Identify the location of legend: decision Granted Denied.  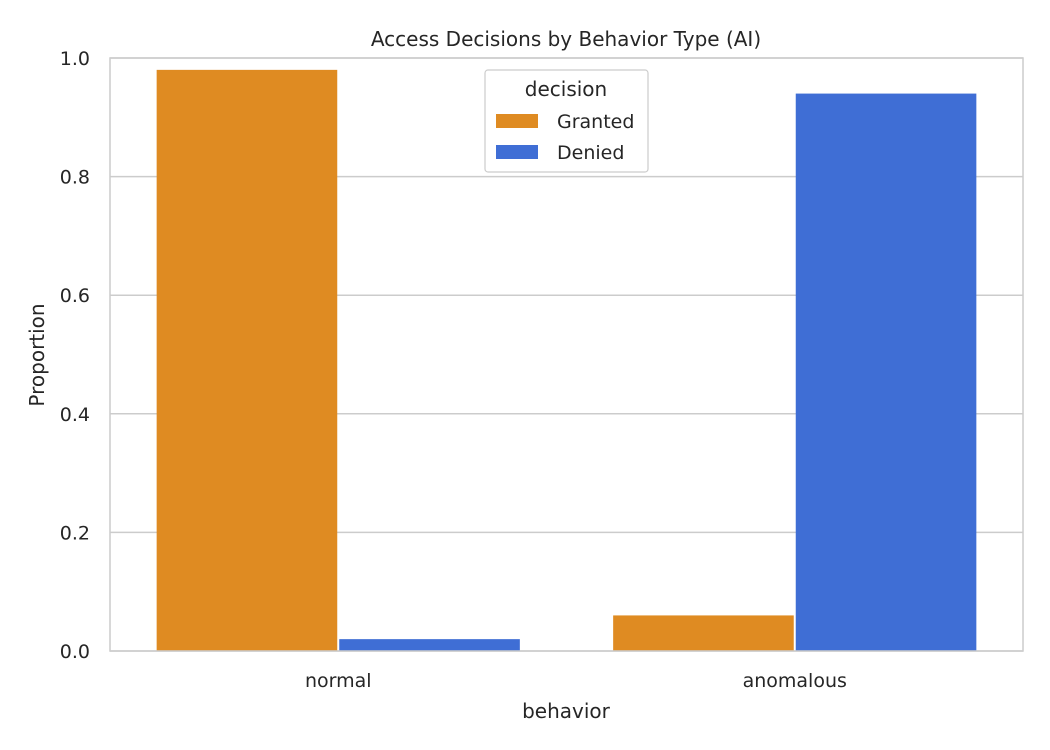
(566, 121).